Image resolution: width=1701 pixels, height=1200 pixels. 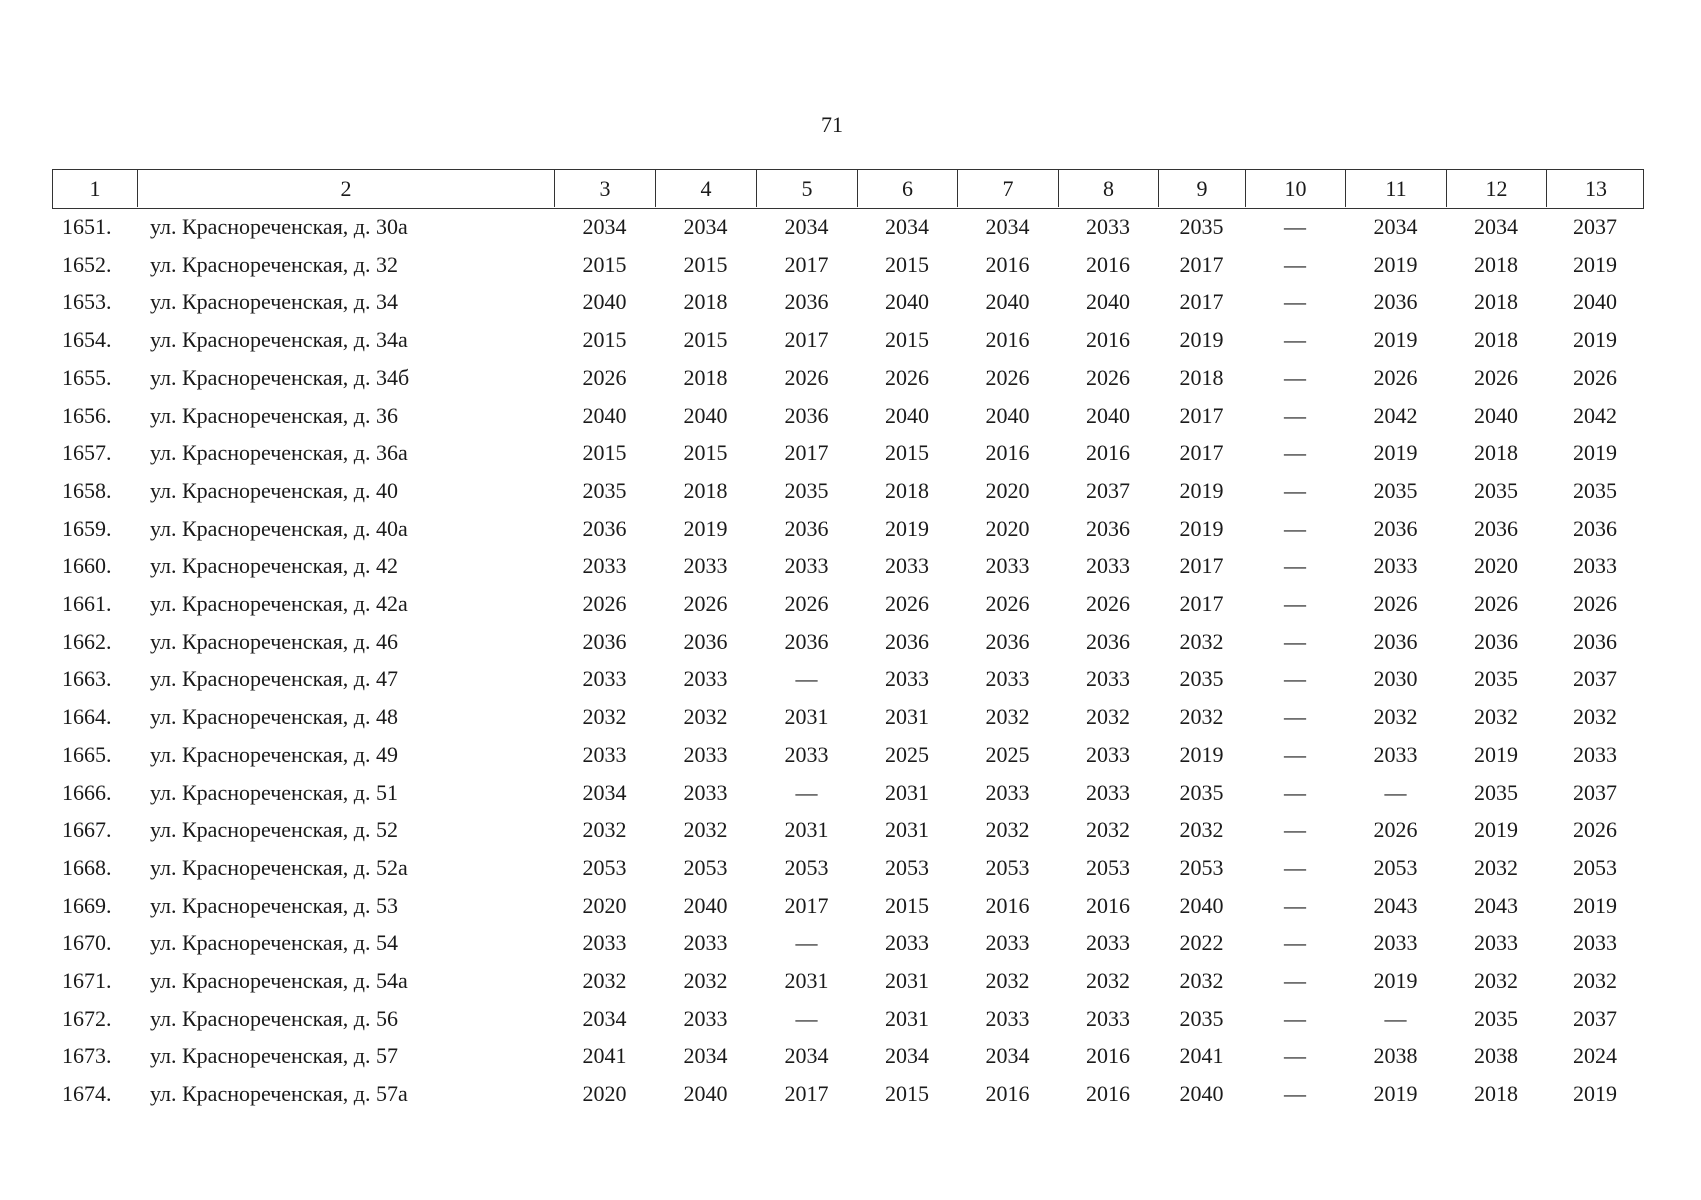 What do you see at coordinates (274, 754) in the screenshot?
I see `address: ул. Краснореченская, д. 49` at bounding box center [274, 754].